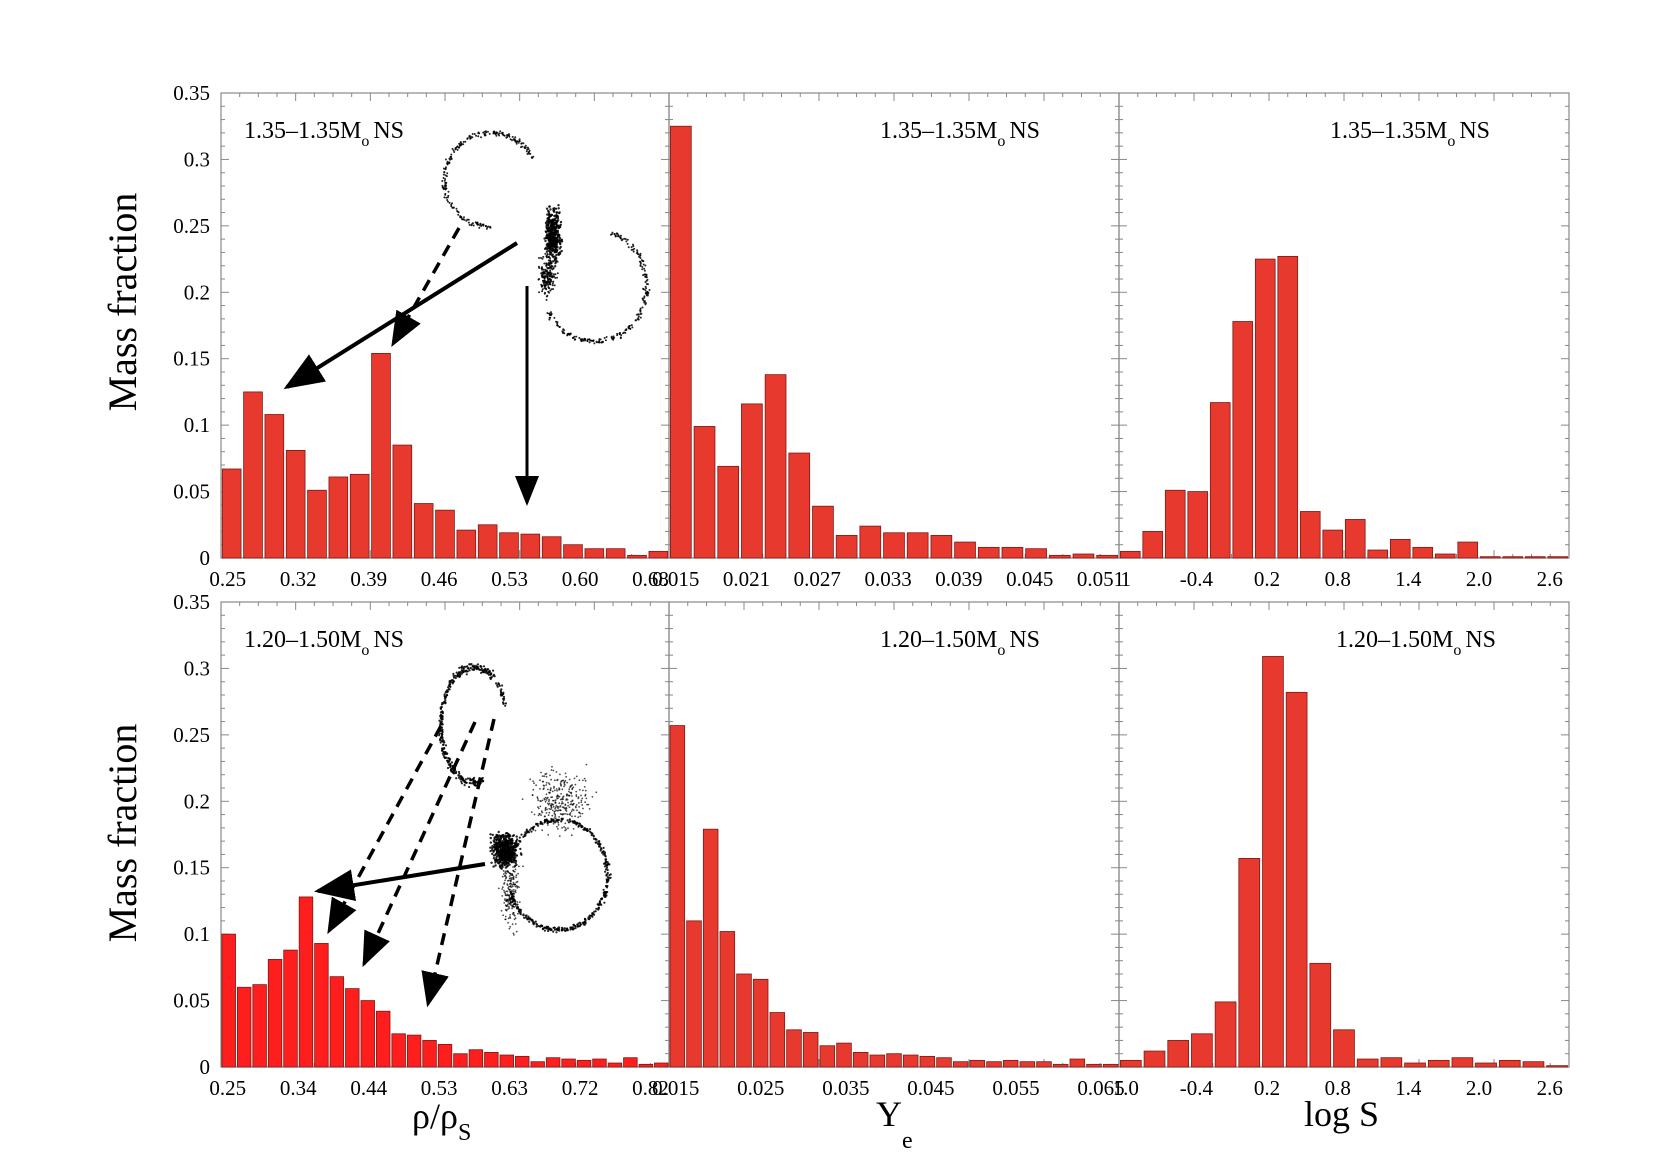 This screenshot has width=1661, height=1174. I want to click on panel-label-top-logs-ns: NS, so click(1474, 131).